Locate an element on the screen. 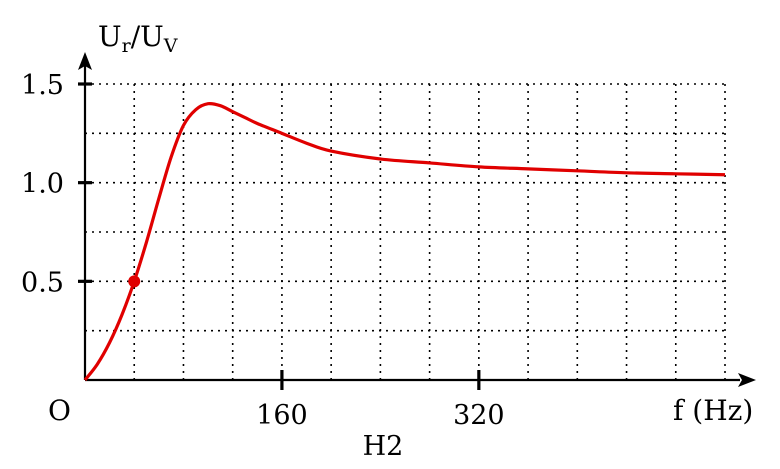  y-axis-title: Ur/UV is located at coordinates (138, 38).